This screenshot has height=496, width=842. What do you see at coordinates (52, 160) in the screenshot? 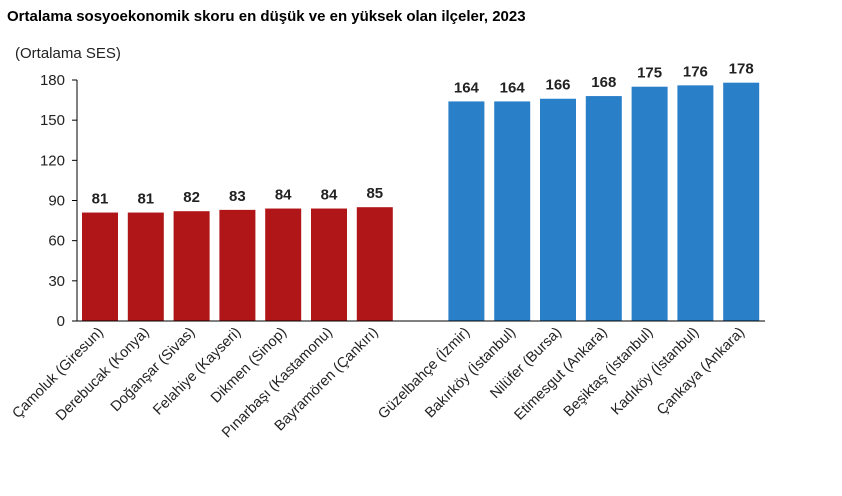
I see `y-tick-label: 120` at bounding box center [52, 160].